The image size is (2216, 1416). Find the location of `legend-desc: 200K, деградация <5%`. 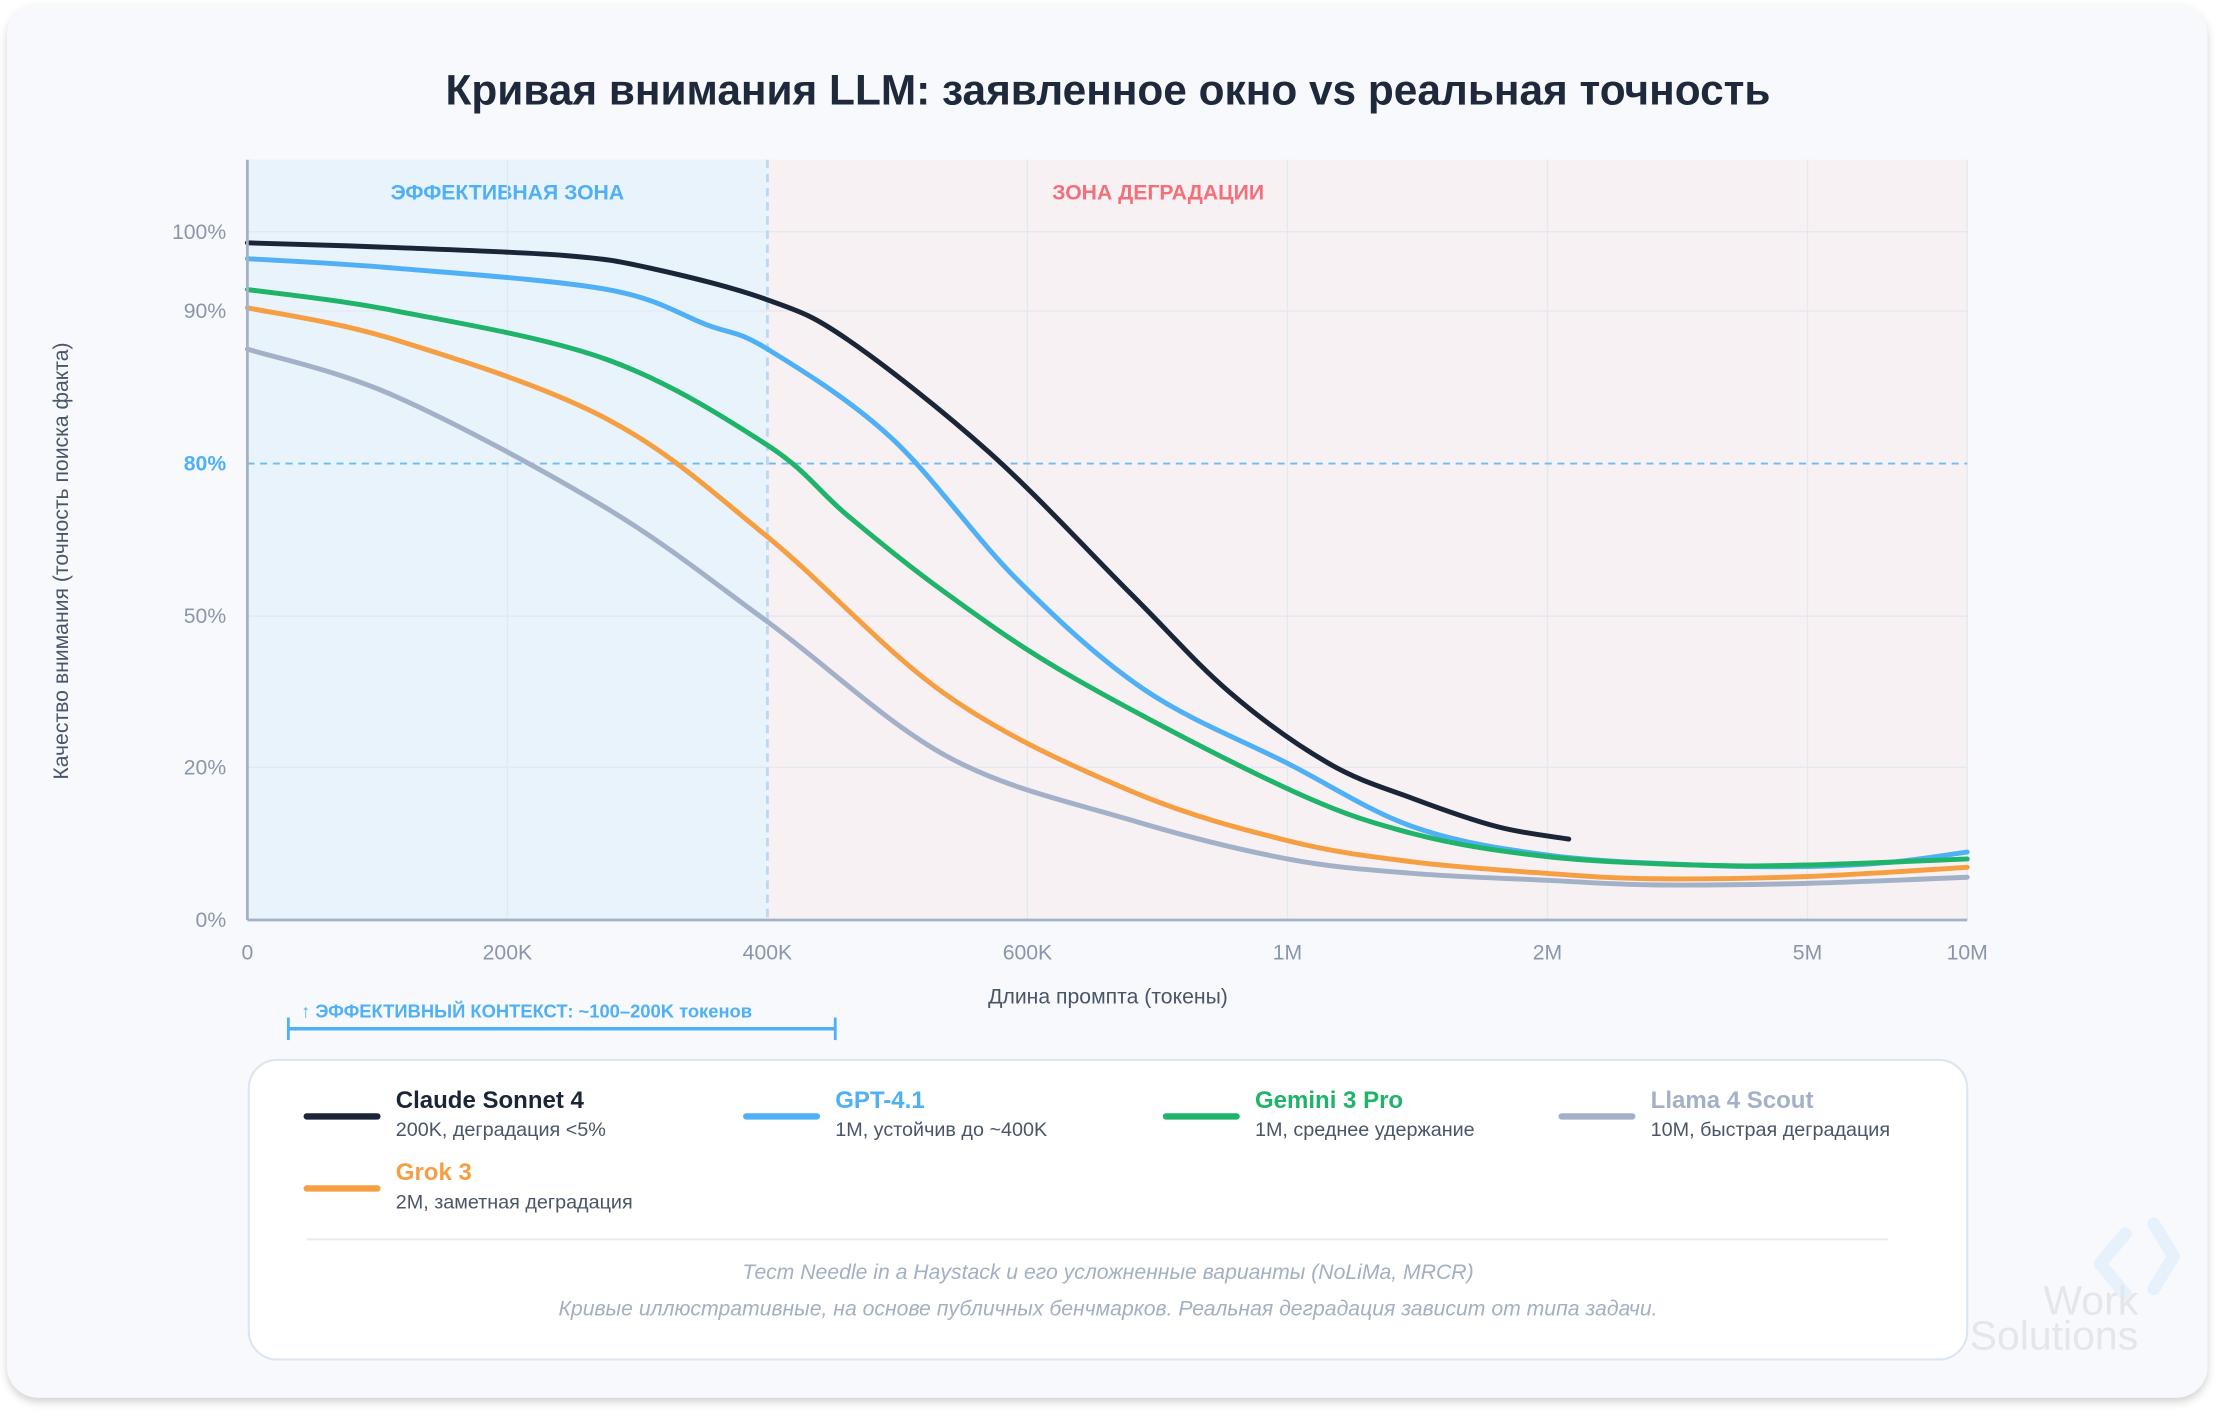

legend-desc: 200K, деградация <5% is located at coordinates (501, 1130).